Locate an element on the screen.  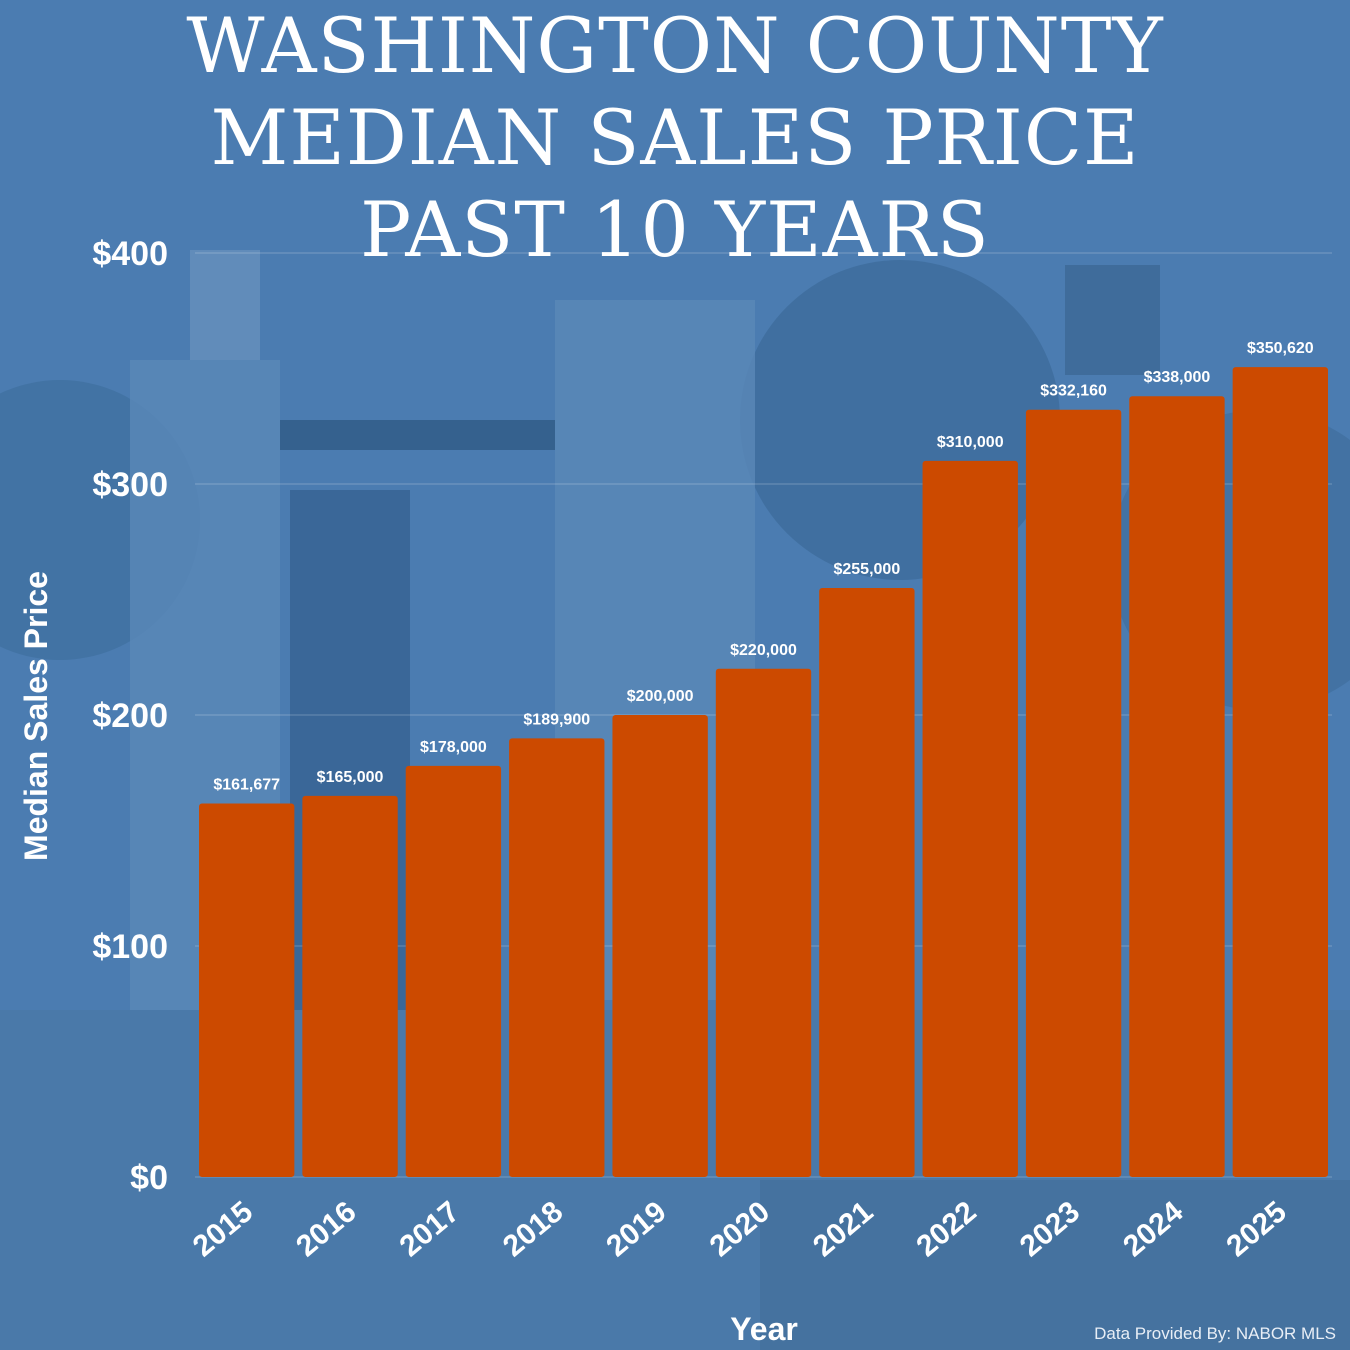
x-tick-label: 2015 is located at coordinates (223, 1229).